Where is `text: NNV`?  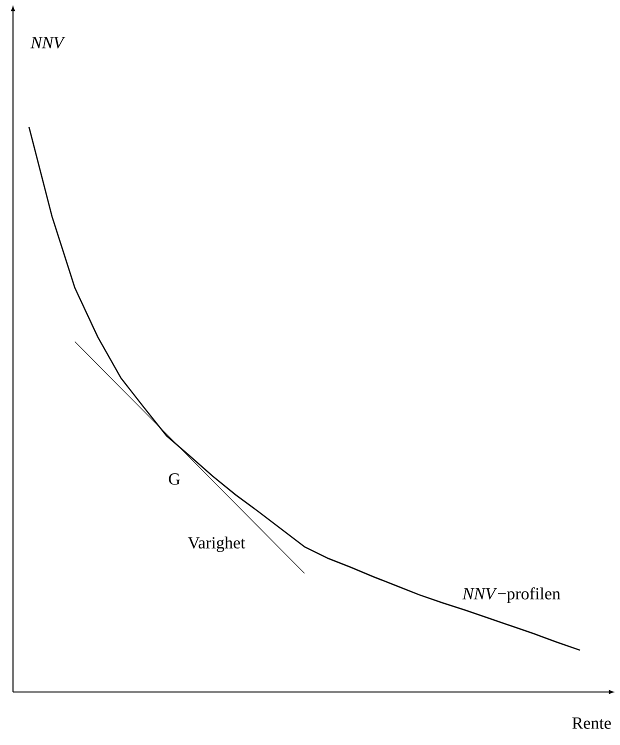
text: NNV is located at coordinates (48, 42).